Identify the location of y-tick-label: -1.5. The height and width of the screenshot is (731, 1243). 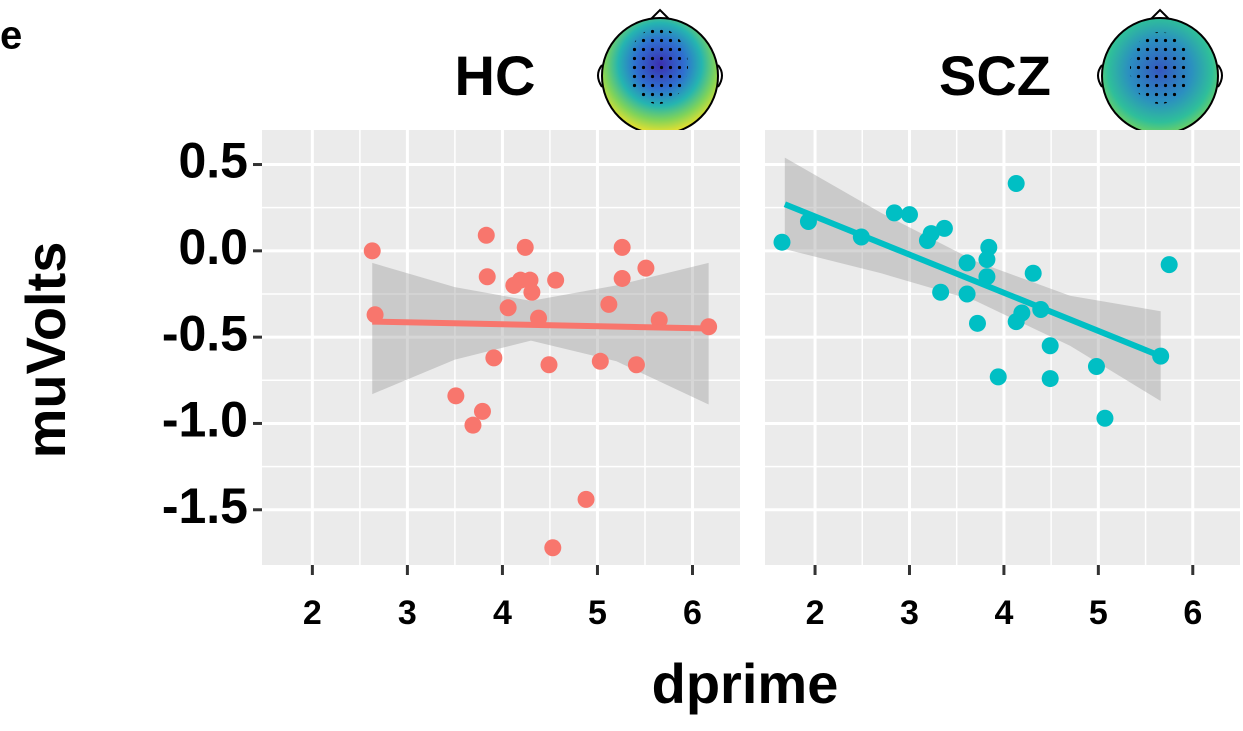
(205, 506).